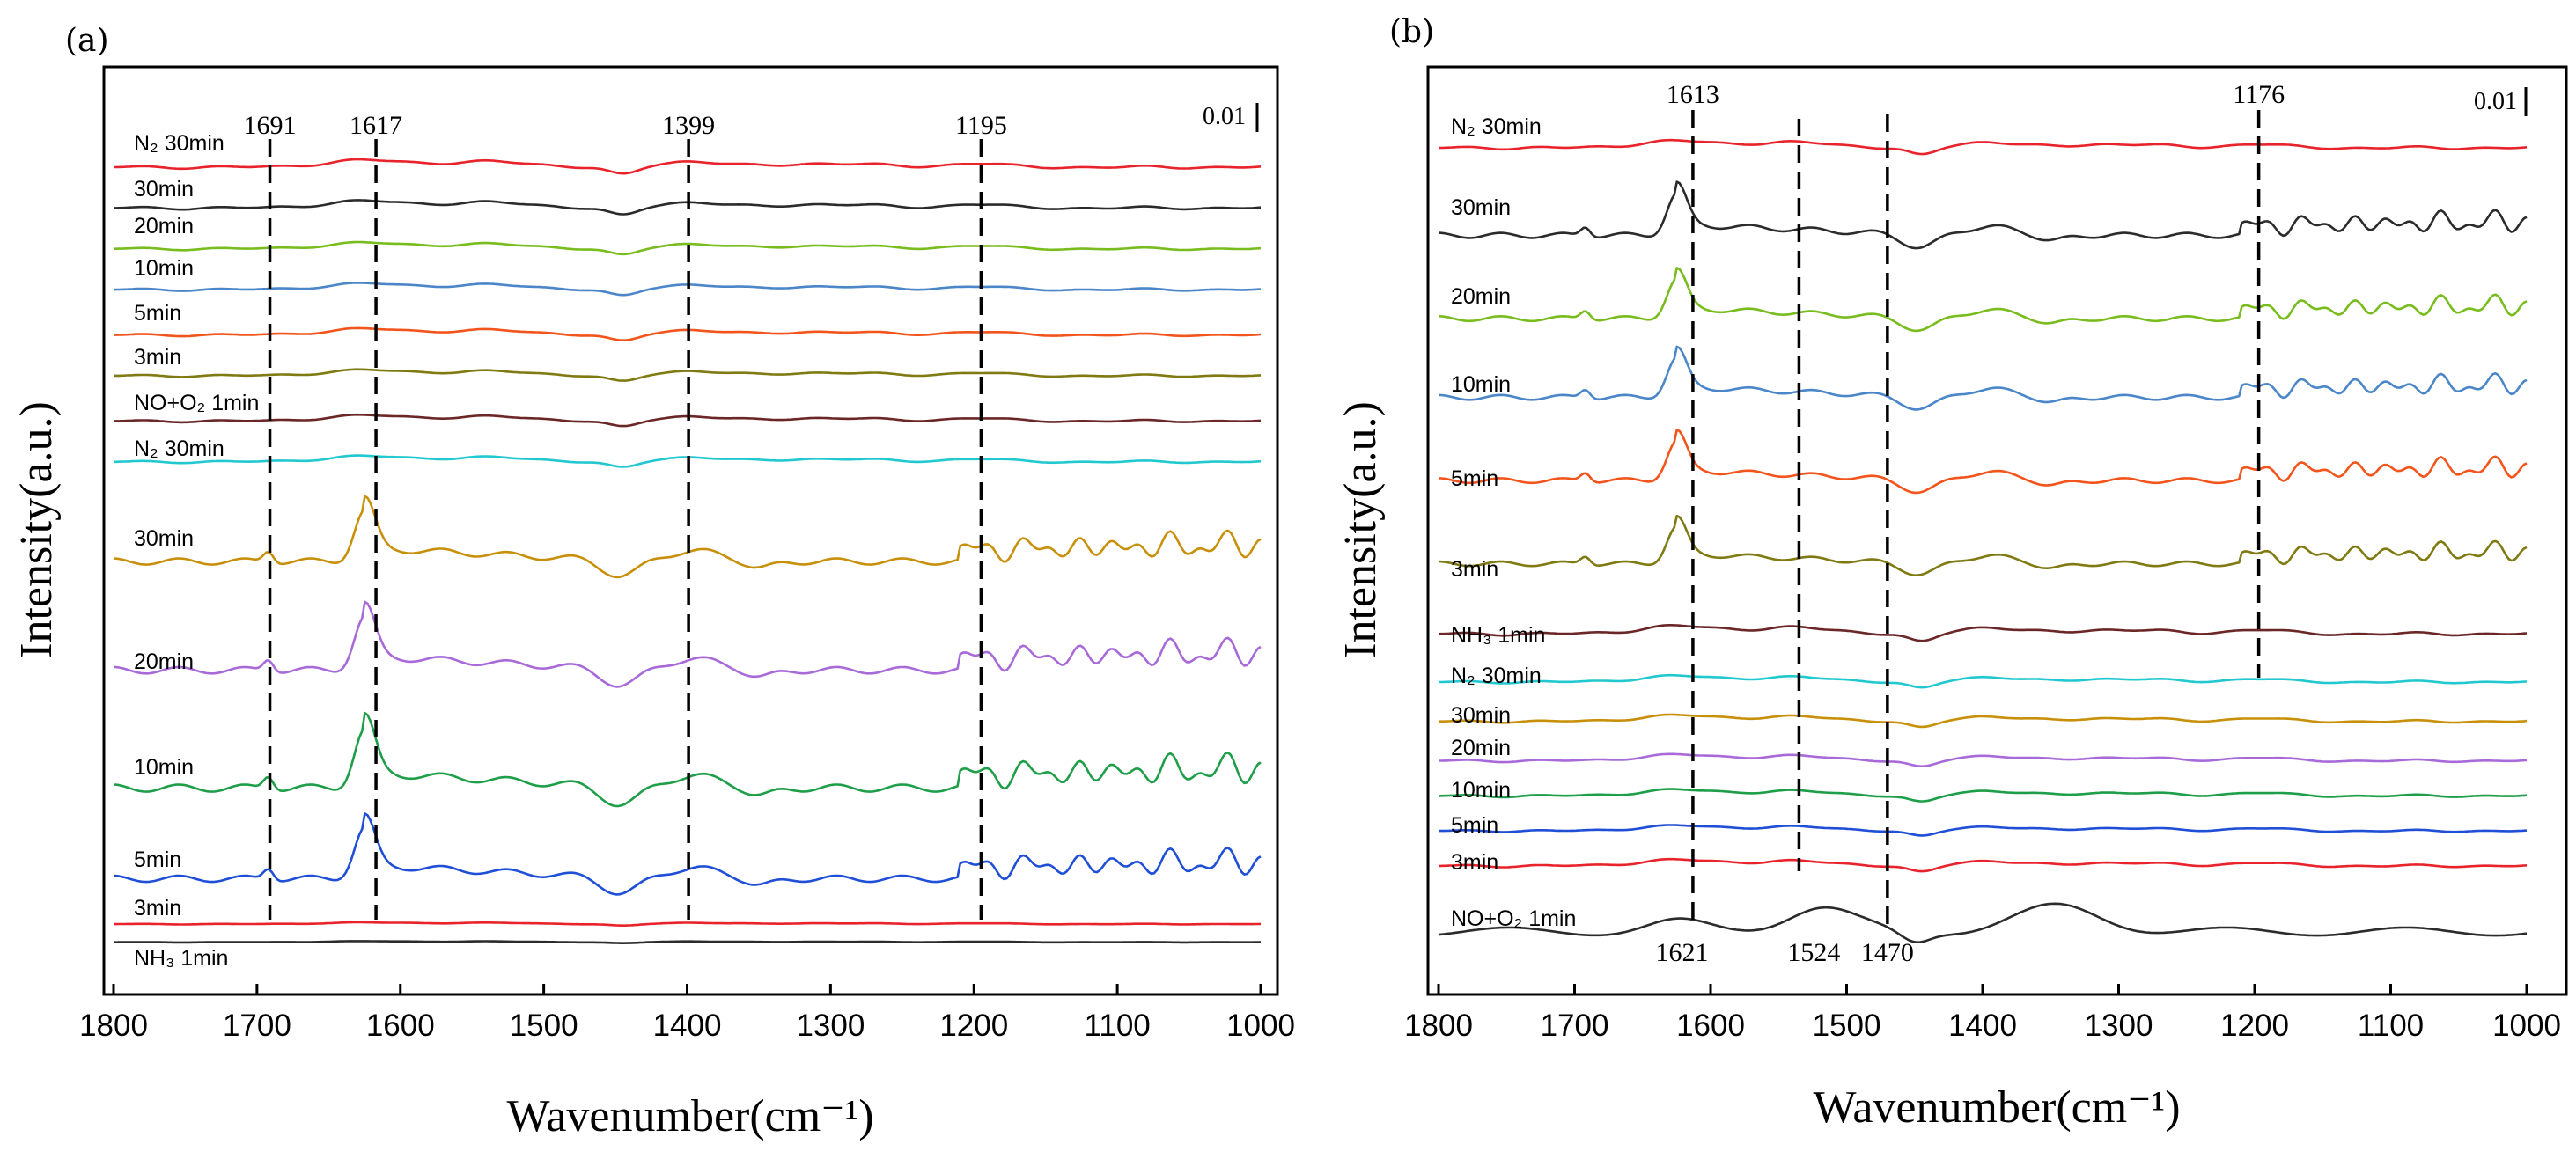 The height and width of the screenshot is (1159, 2576). I want to click on panel-a-label: (a), so click(87, 41).